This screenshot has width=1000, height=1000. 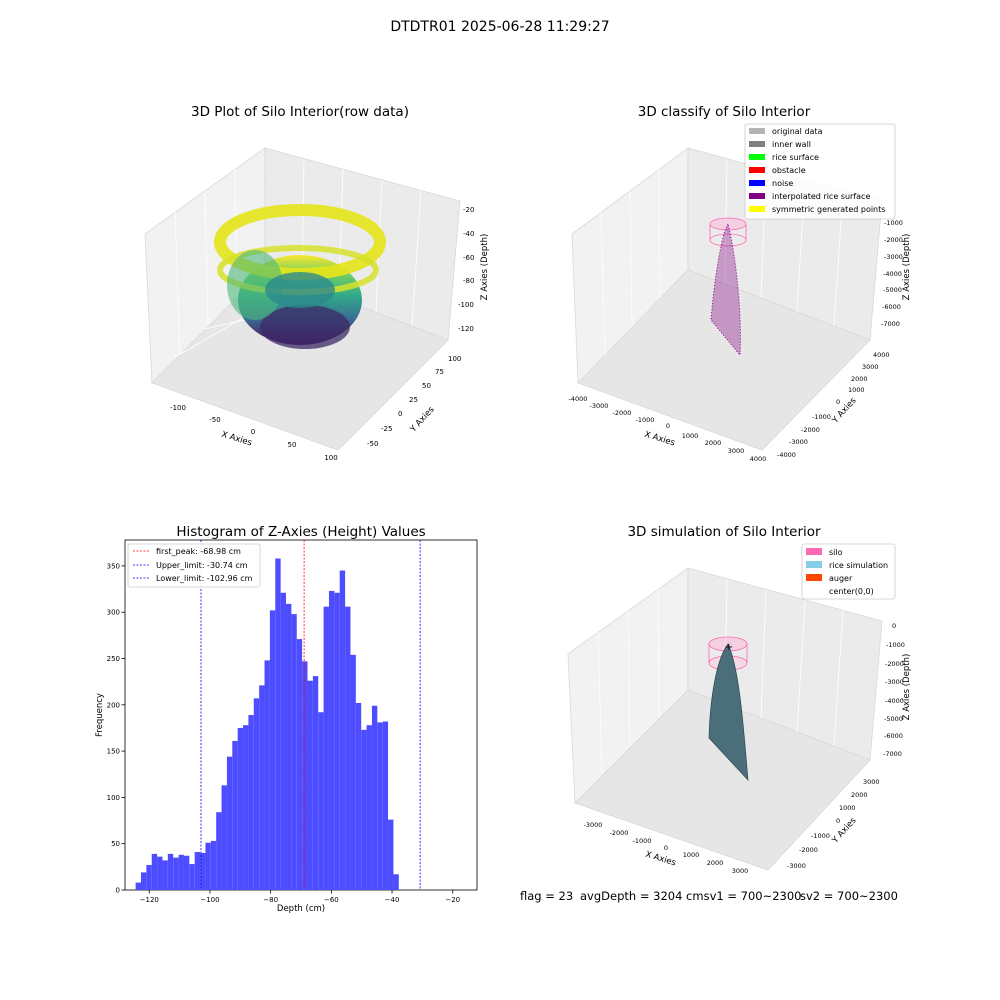 I want to click on raw-z-tick: -20, so click(x=468, y=210).